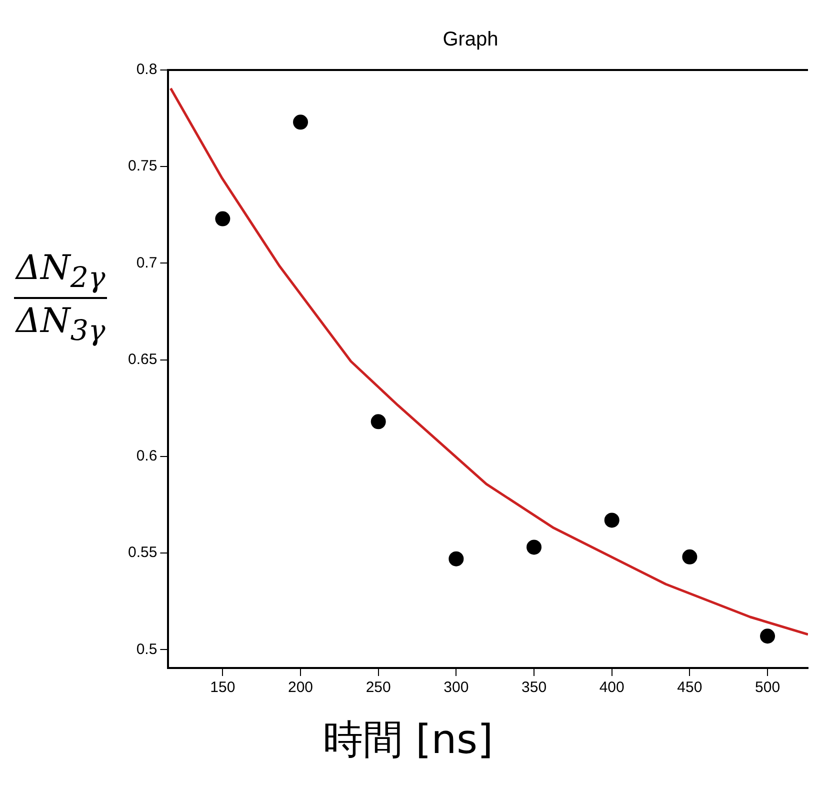  I want to click on chart-title: Graph, so click(470, 39).